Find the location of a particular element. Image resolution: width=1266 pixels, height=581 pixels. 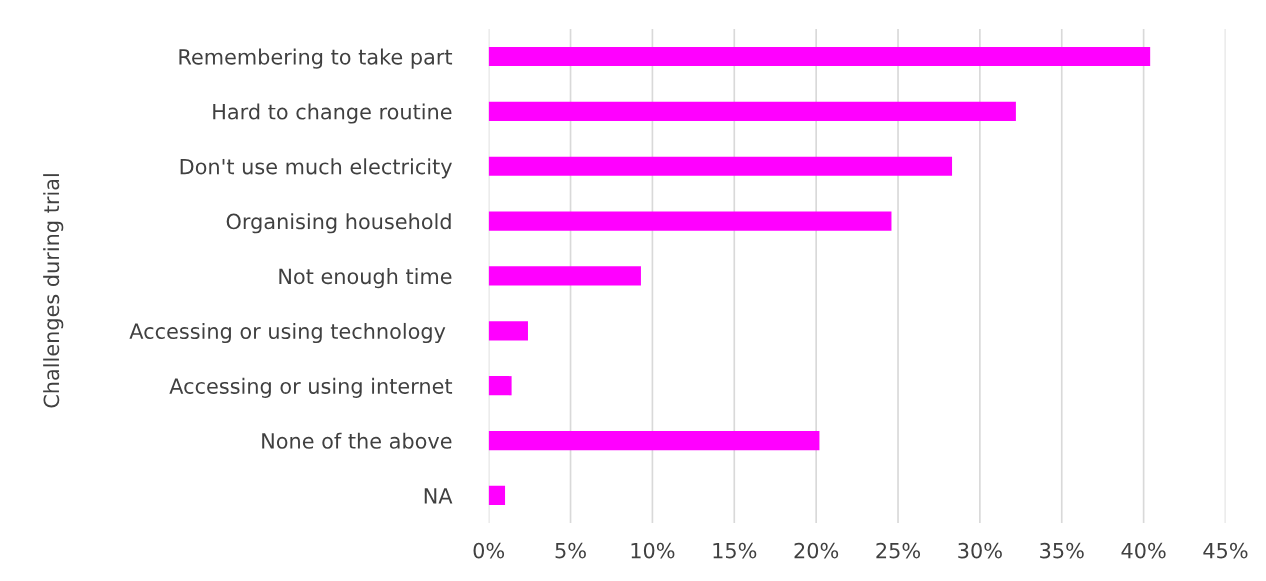

y-tick-label: Accessing or using technology is located at coordinates (287, 333).